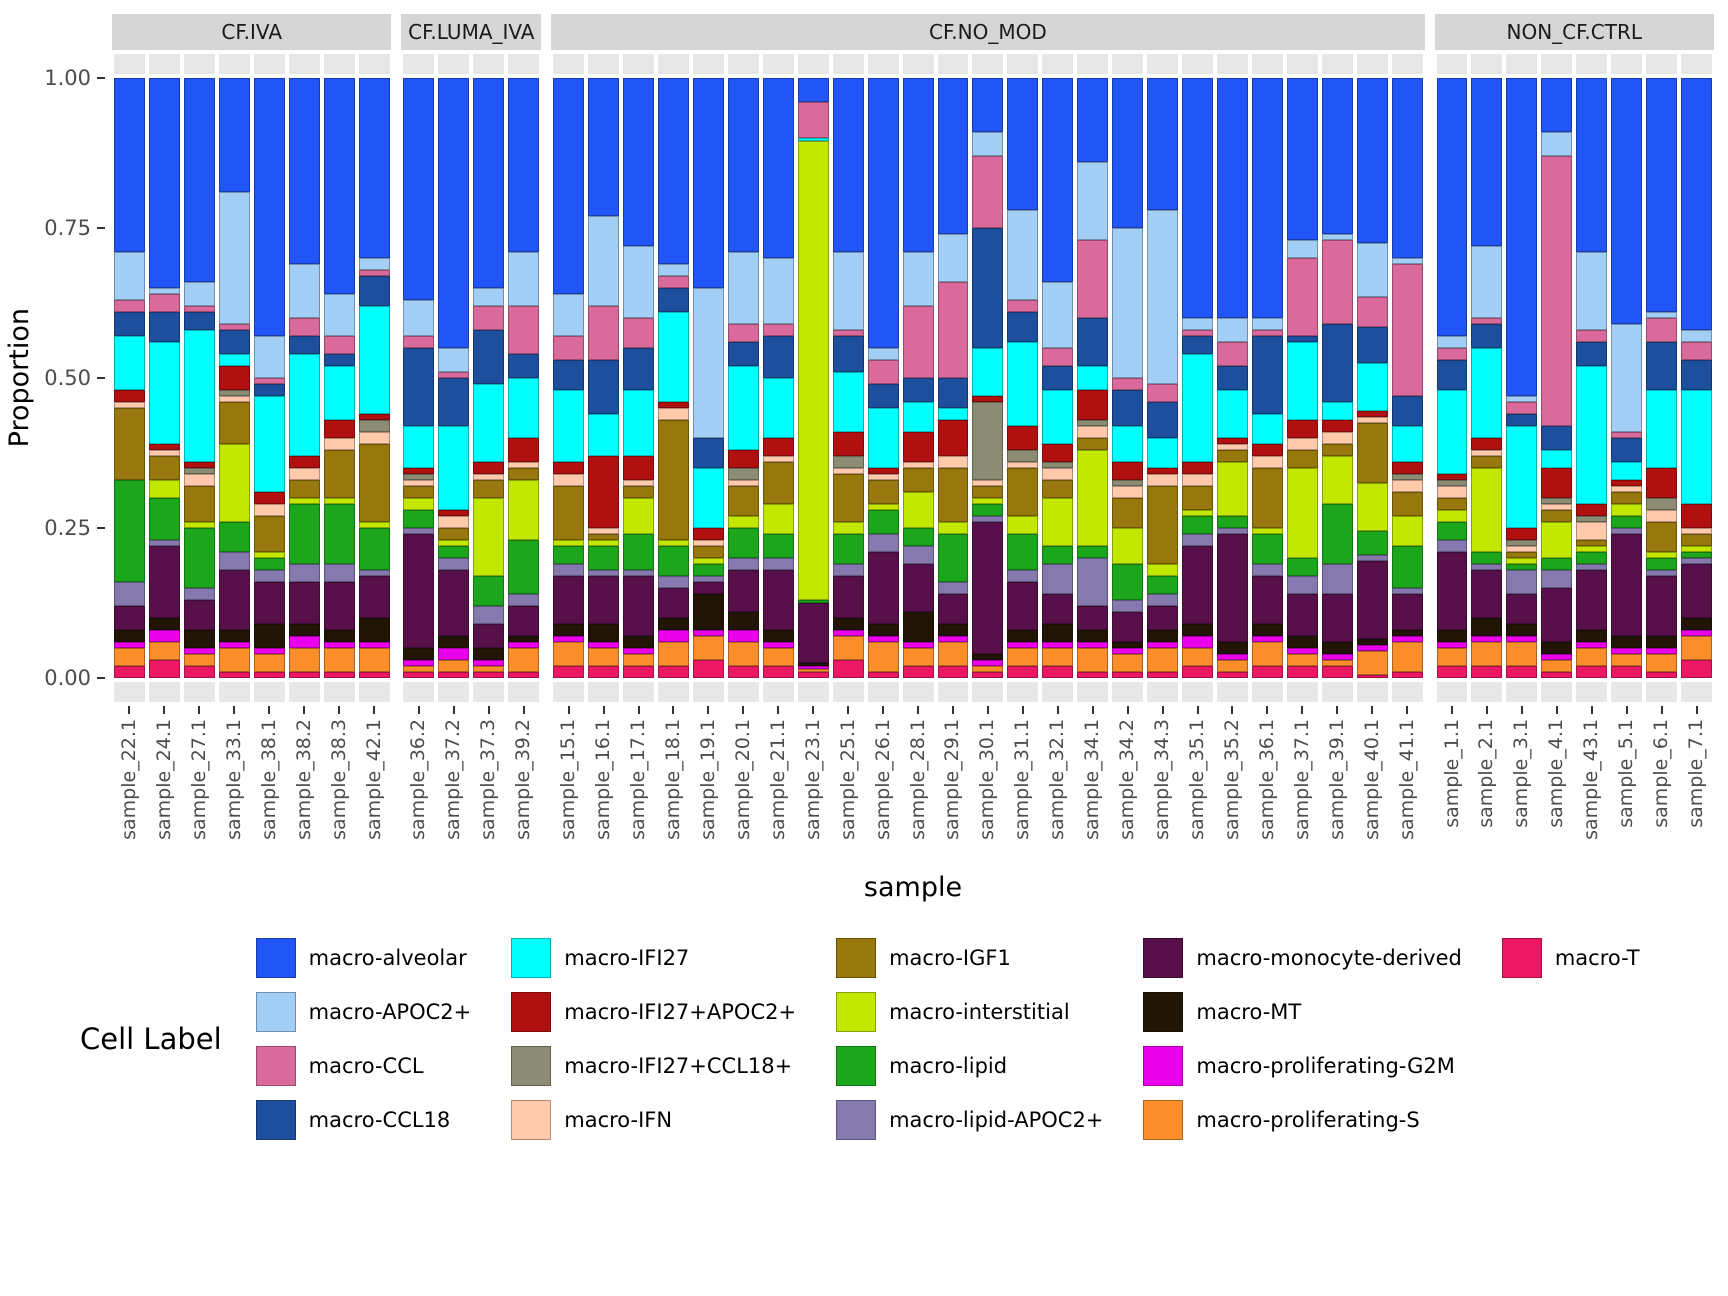  What do you see at coordinates (1232, 786) in the screenshot?
I see `x-label-cell: sample_35.2` at bounding box center [1232, 786].